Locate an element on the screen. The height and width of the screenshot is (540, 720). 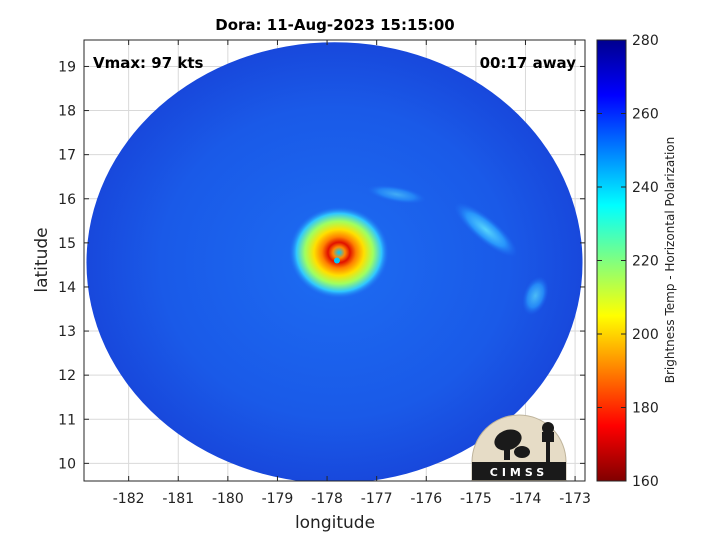
storm-eye is located at coordinates (336, 260).